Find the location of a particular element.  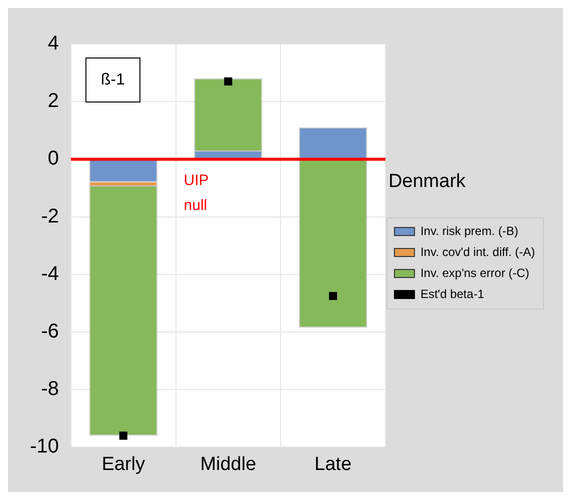

legend-label: Inv. cov'd int. diff. (-A) is located at coordinates (478, 251).